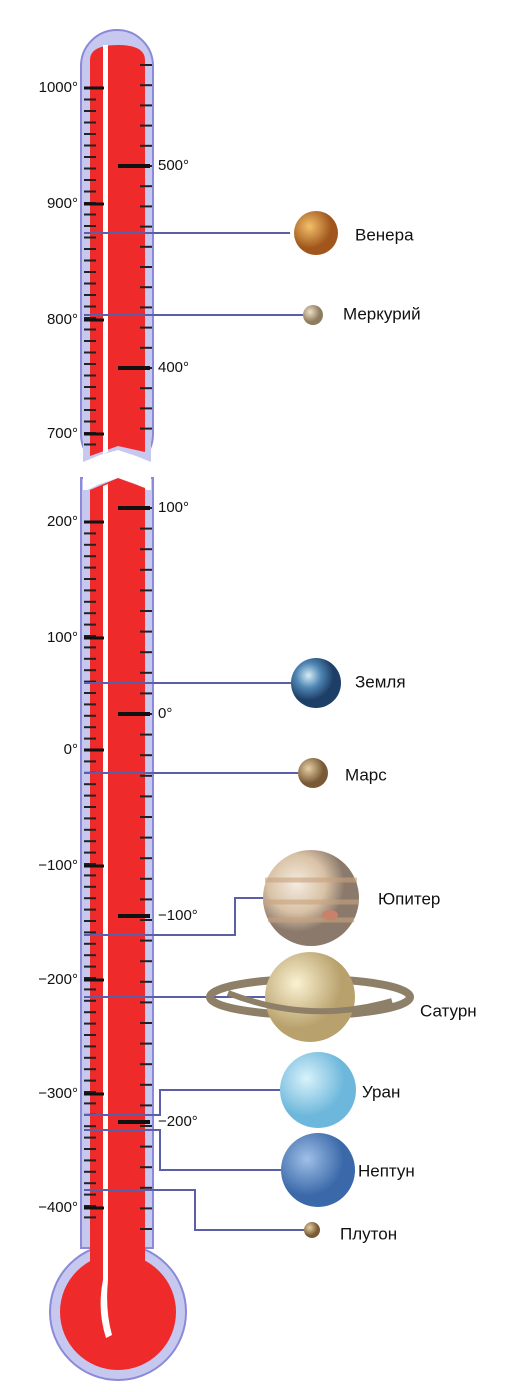 The image size is (508, 1392). Describe the element at coordinates (173, 367) in the screenshot. I see `c-tick-label: 400°` at that location.